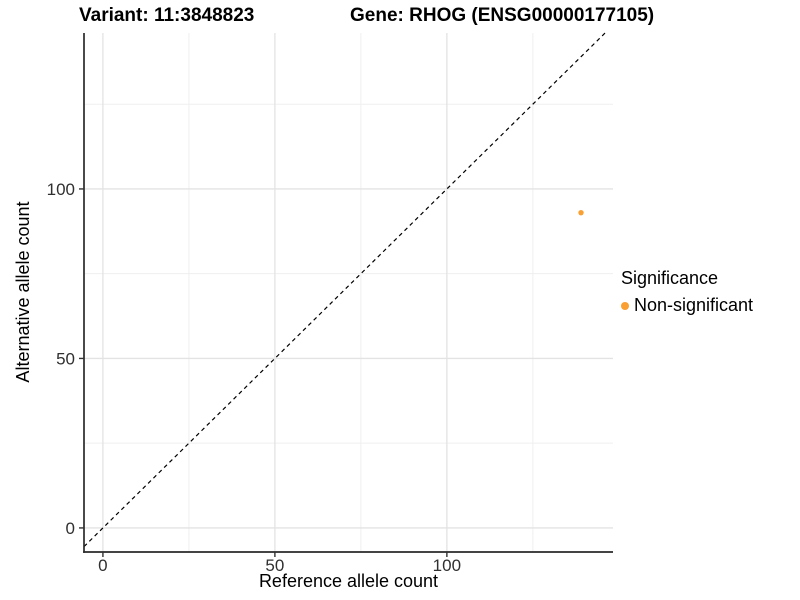 The width and height of the screenshot is (800, 600). I want to click on legend: Significance Non-significant, so click(687, 292).